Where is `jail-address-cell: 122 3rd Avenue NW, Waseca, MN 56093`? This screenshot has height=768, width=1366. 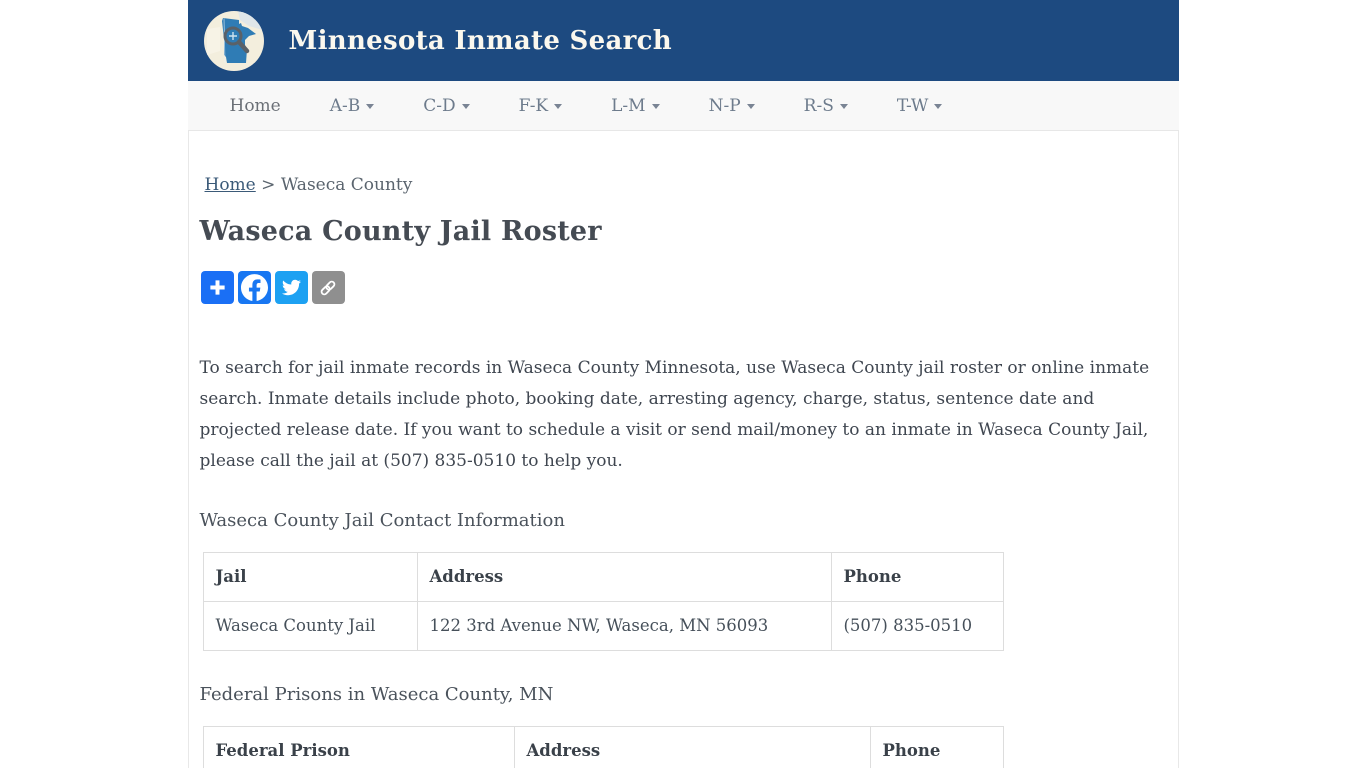
jail-address-cell: 122 3rd Avenue NW, Waseca, MN 56093 is located at coordinates (624, 626).